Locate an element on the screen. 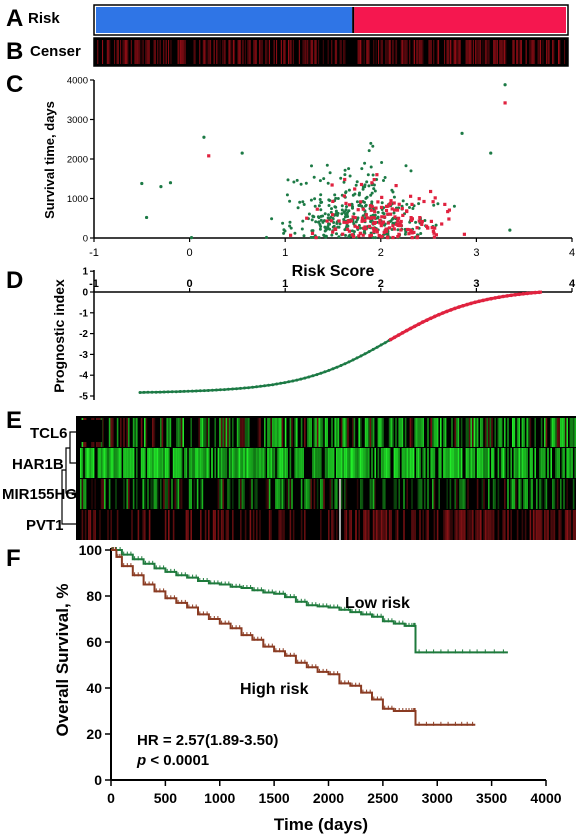 Image resolution: width=580 pixels, height=840 pixels. scatter-x-ticks: -1 0 1 2 3 4 is located at coordinates (332, 248).